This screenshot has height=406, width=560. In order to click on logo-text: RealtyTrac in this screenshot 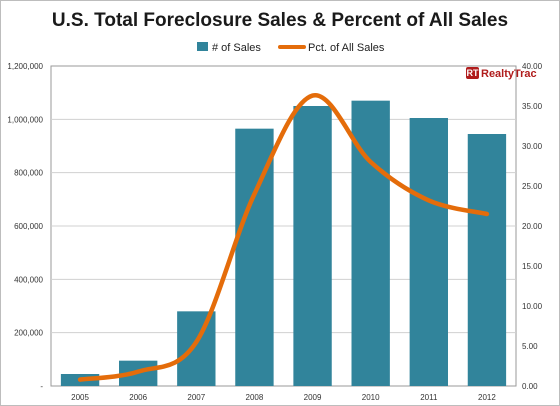, I will do `click(509, 74)`.